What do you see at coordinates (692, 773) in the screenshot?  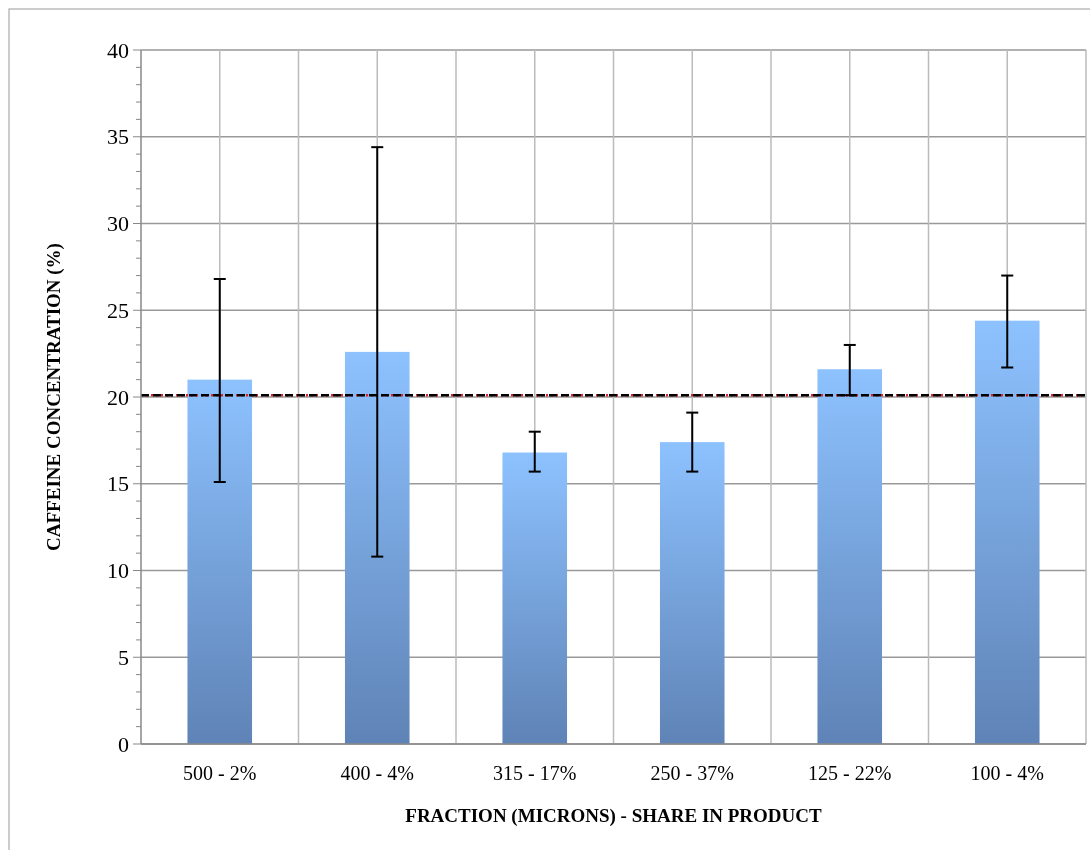 I see `x-tick-label: 250 - 37%` at bounding box center [692, 773].